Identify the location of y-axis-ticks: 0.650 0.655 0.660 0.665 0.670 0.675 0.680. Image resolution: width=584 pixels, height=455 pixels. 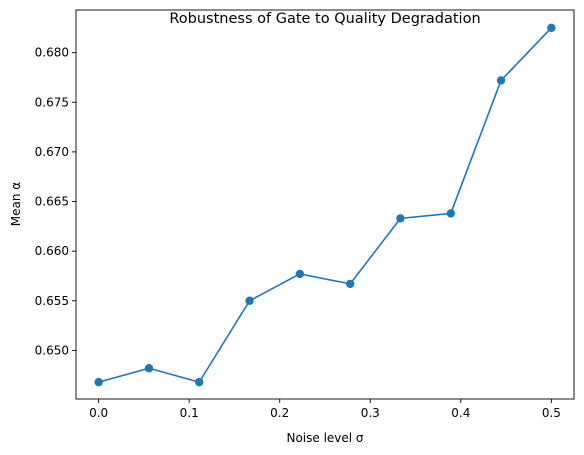
(55, 201).